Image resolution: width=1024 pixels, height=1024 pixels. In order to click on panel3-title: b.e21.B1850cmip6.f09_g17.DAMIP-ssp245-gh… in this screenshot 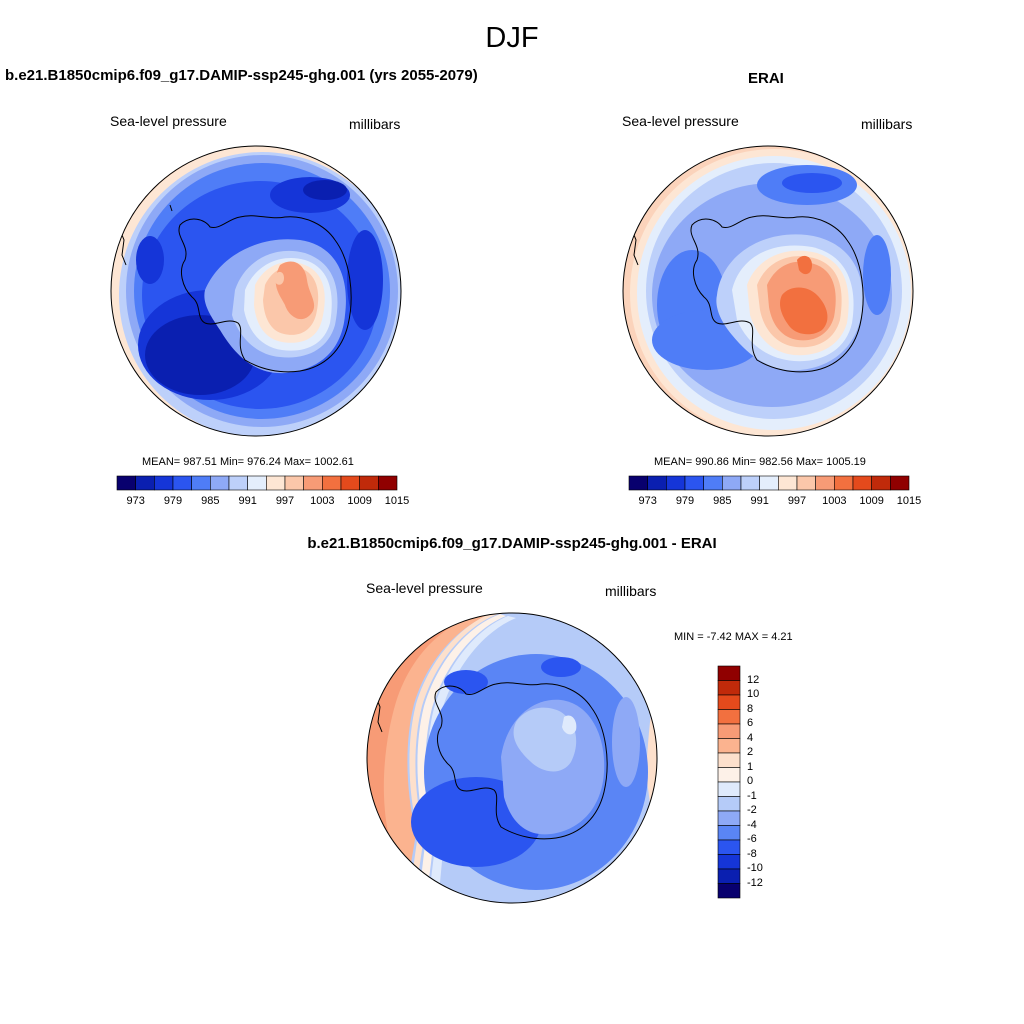, I will do `click(512, 543)`.